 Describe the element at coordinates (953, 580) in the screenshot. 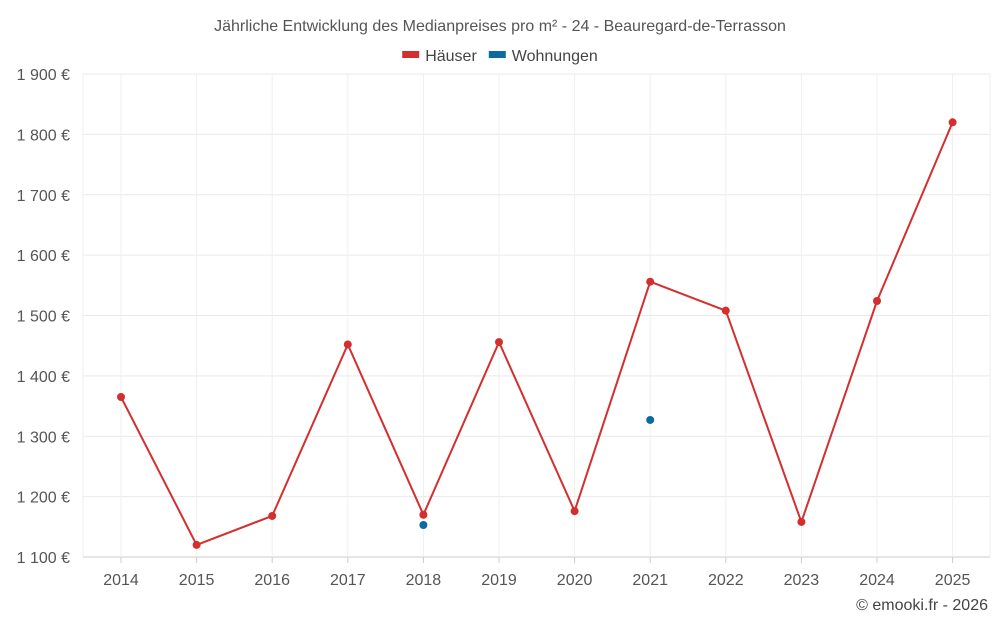

I see `x-tick-label: 2025` at that location.